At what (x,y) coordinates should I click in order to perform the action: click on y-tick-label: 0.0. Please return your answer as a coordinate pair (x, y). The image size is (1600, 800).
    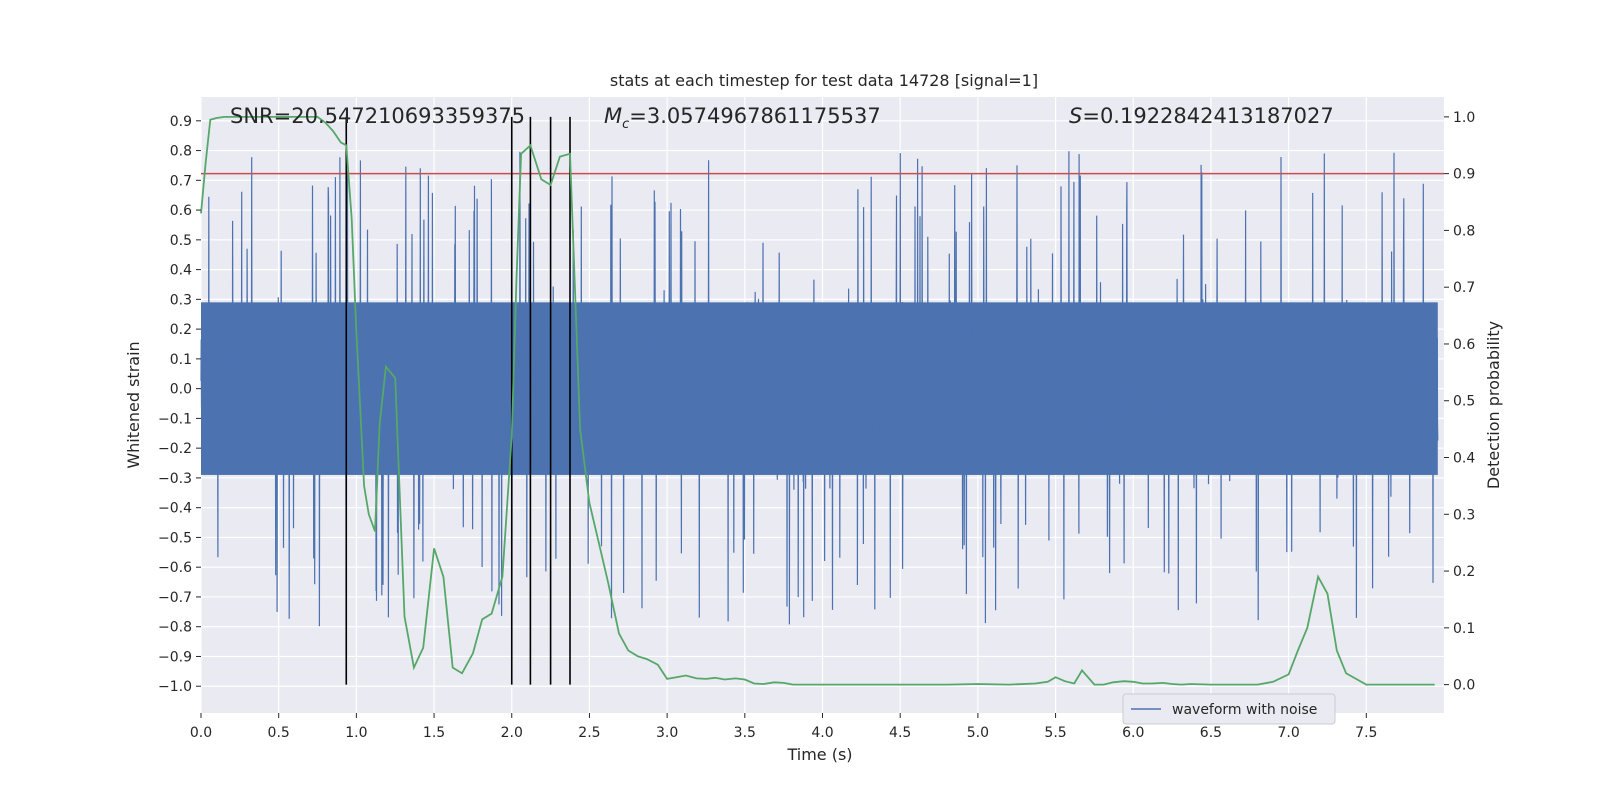
    Looking at the image, I should click on (181, 390).